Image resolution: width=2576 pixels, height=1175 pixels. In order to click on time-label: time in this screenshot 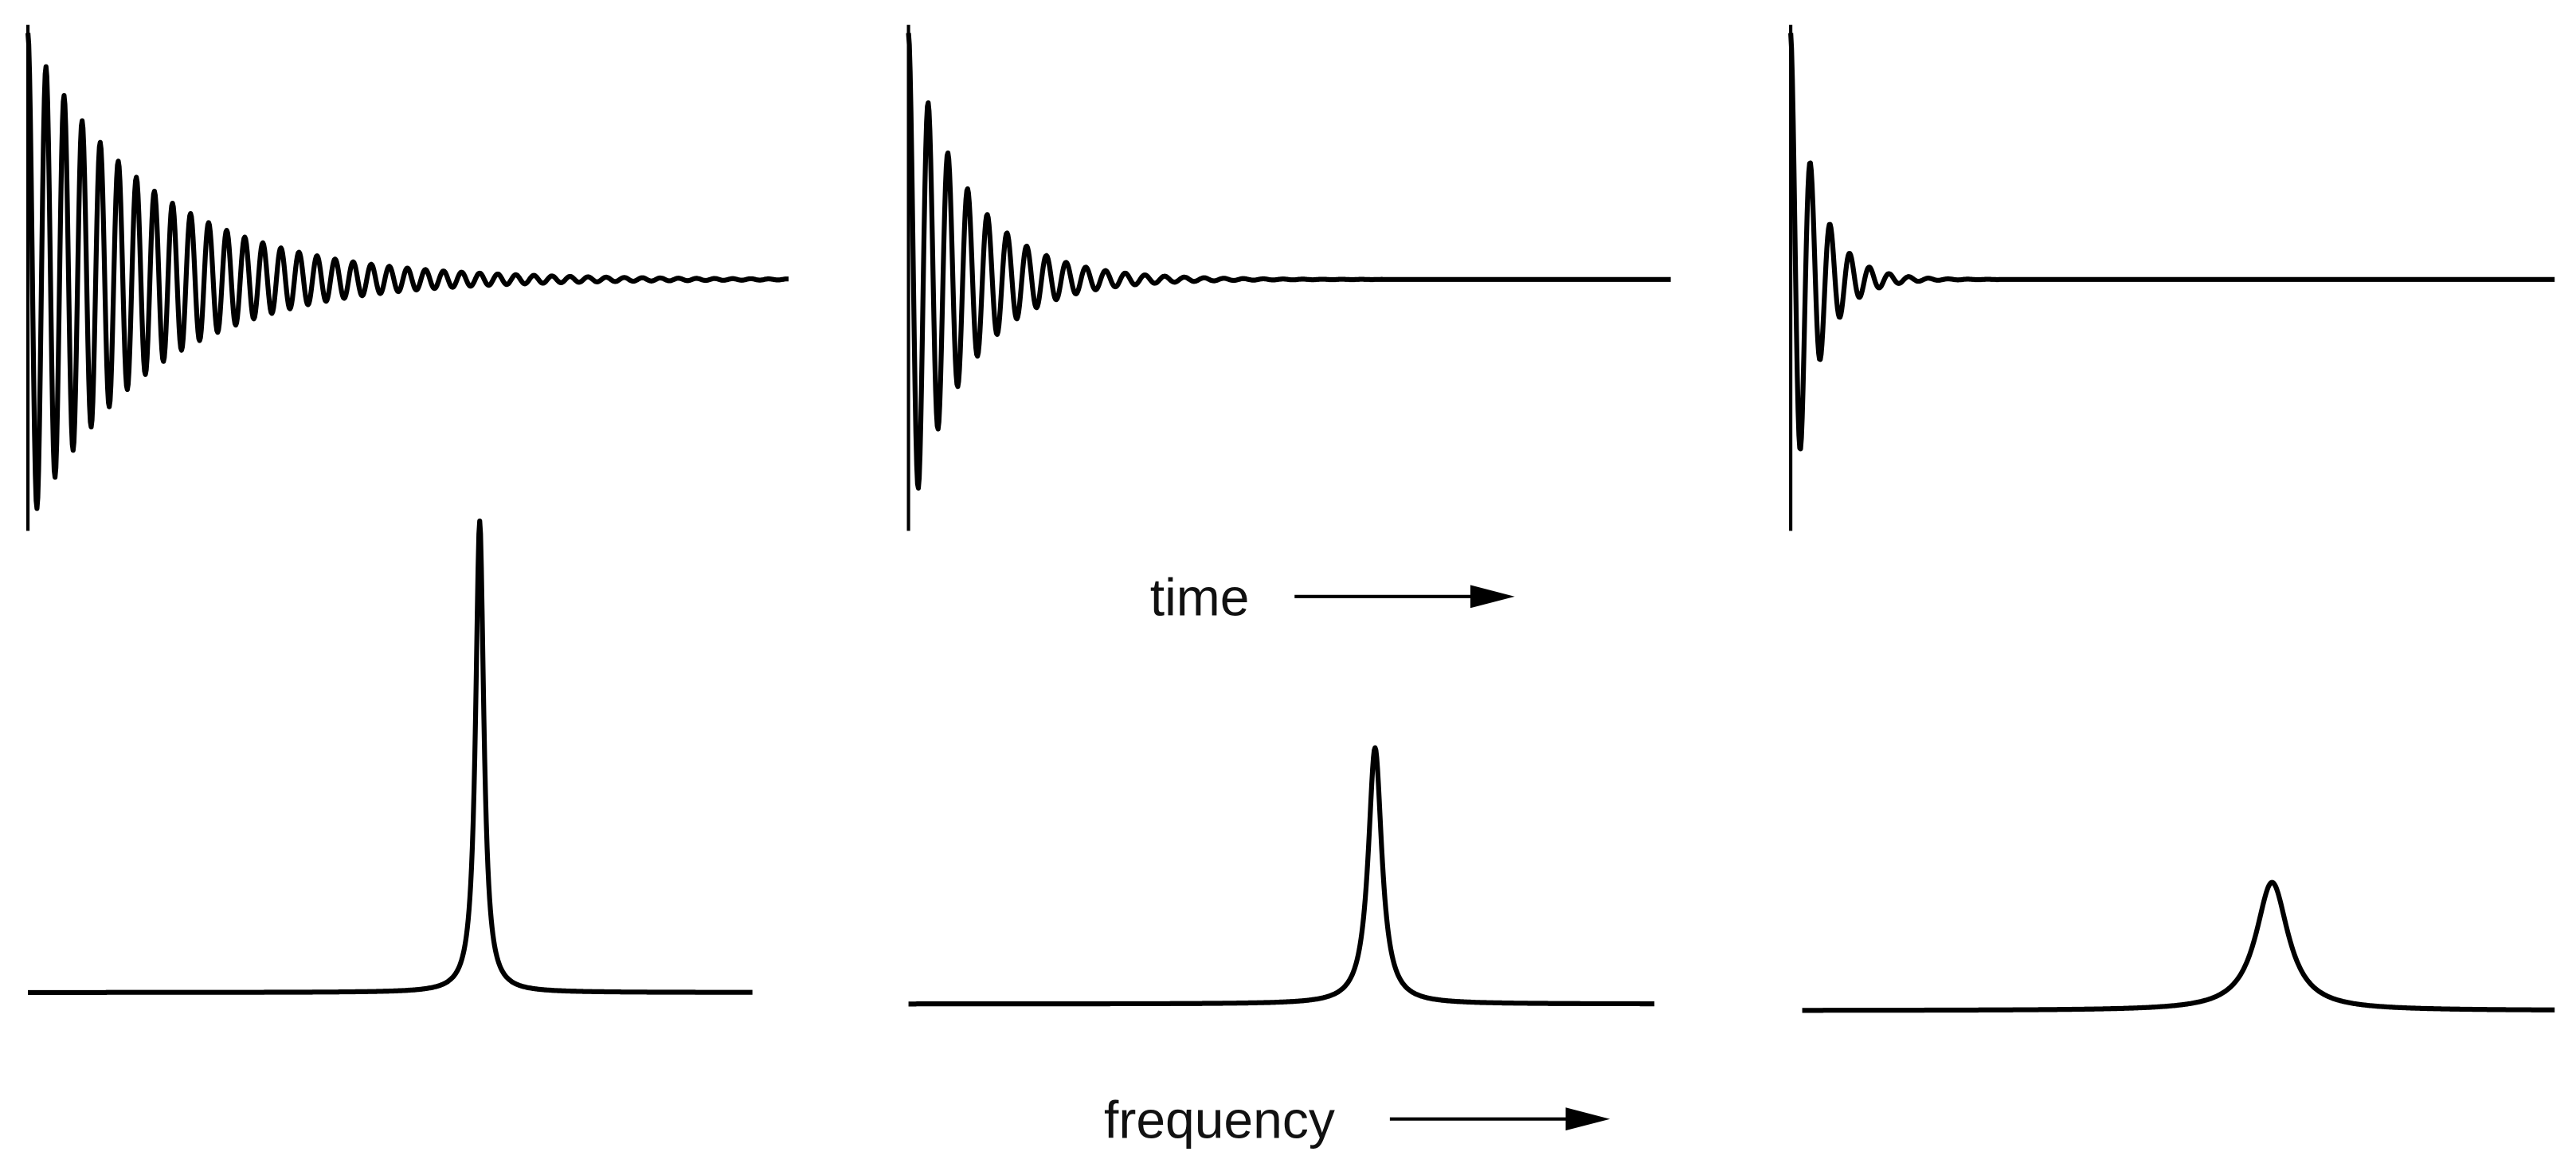, I will do `click(1200, 596)`.